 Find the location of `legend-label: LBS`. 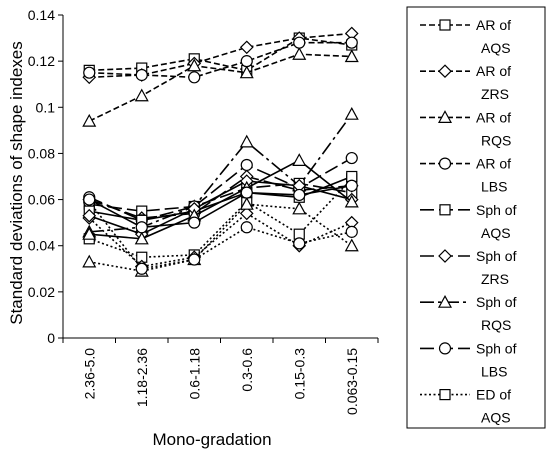

legend-label: LBS is located at coordinates (494, 371).